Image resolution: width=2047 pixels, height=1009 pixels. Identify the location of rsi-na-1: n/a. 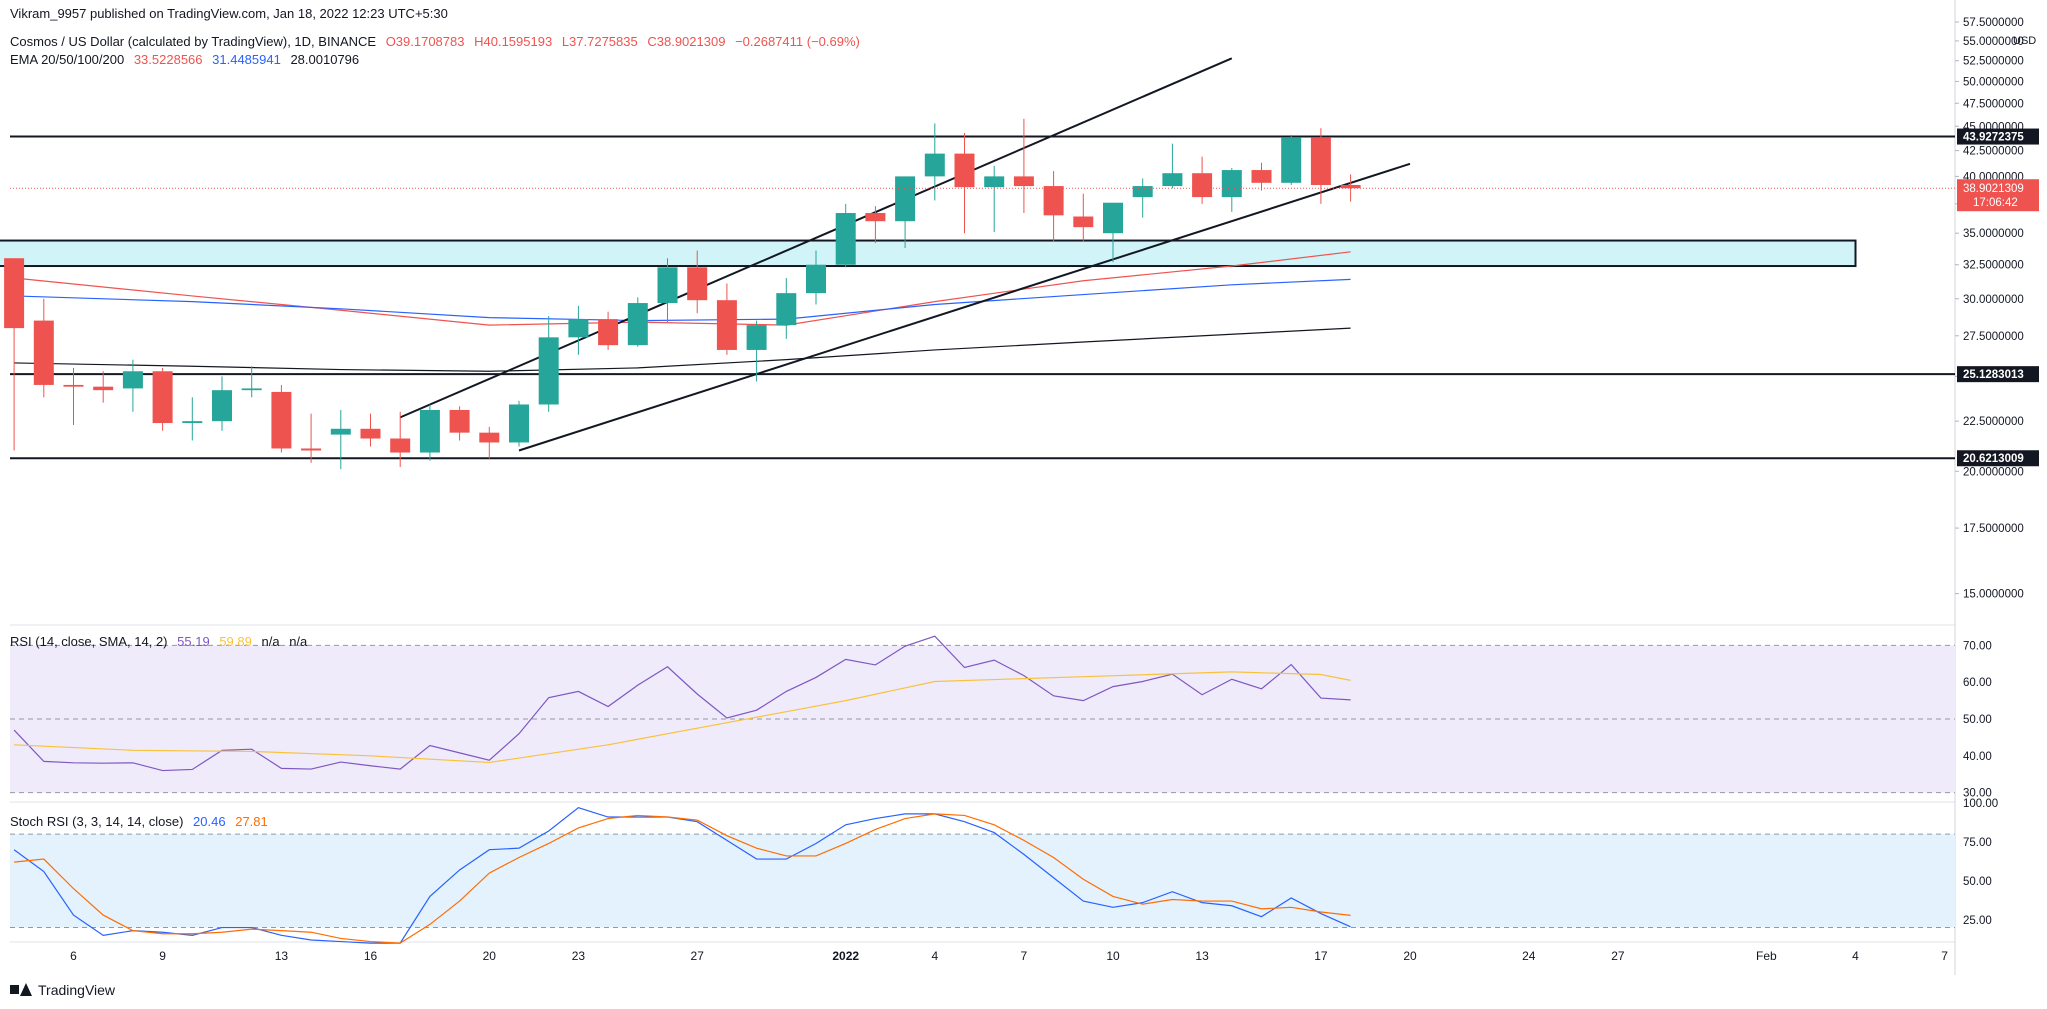
(270, 641).